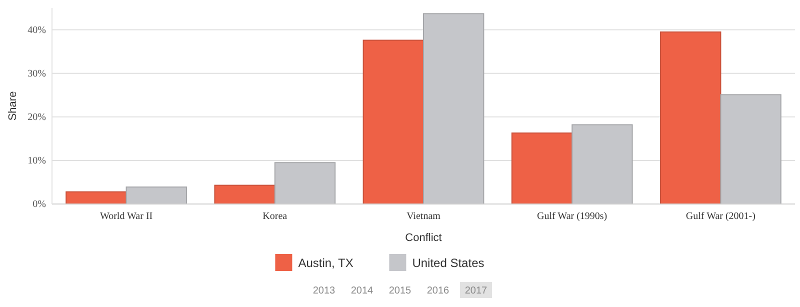 This screenshot has height=307, width=800. I want to click on y-axis-title: Share, so click(13, 106).